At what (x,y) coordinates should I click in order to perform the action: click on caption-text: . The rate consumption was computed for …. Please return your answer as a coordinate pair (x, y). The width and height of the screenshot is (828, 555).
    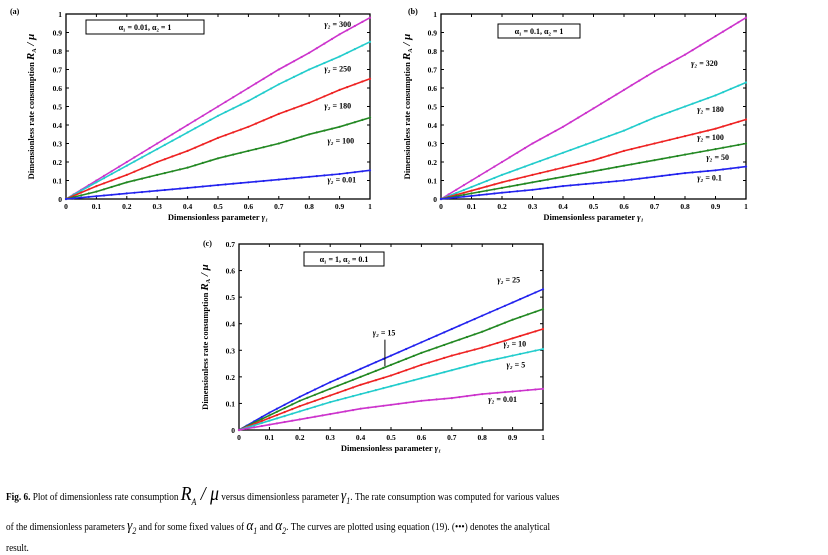
    Looking at the image, I should click on (455, 497).